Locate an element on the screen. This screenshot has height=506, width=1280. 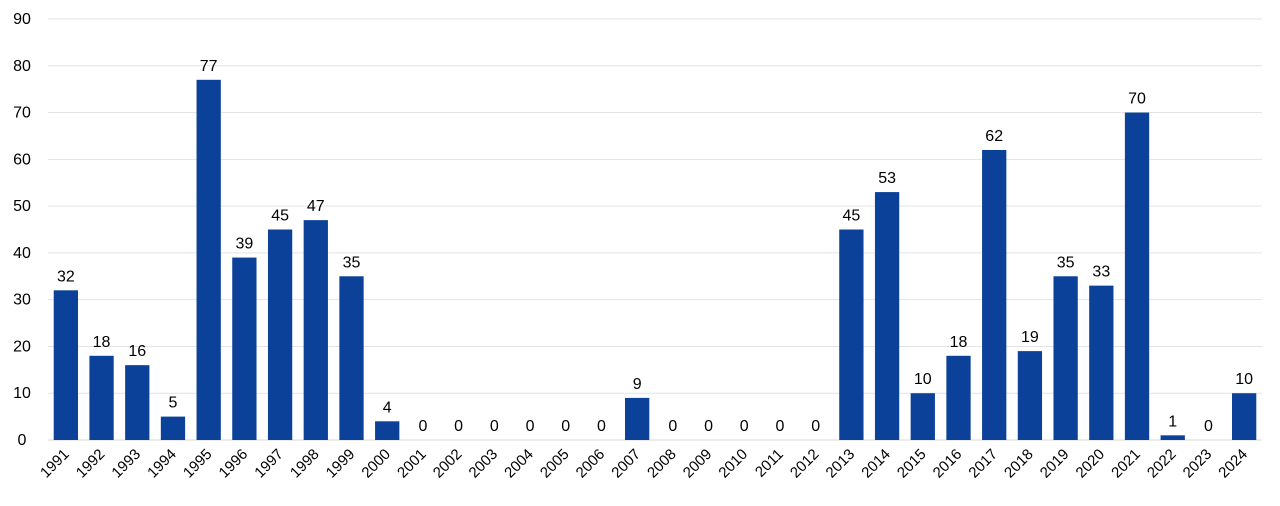
x-tick-label: 2014 is located at coordinates (876, 464).